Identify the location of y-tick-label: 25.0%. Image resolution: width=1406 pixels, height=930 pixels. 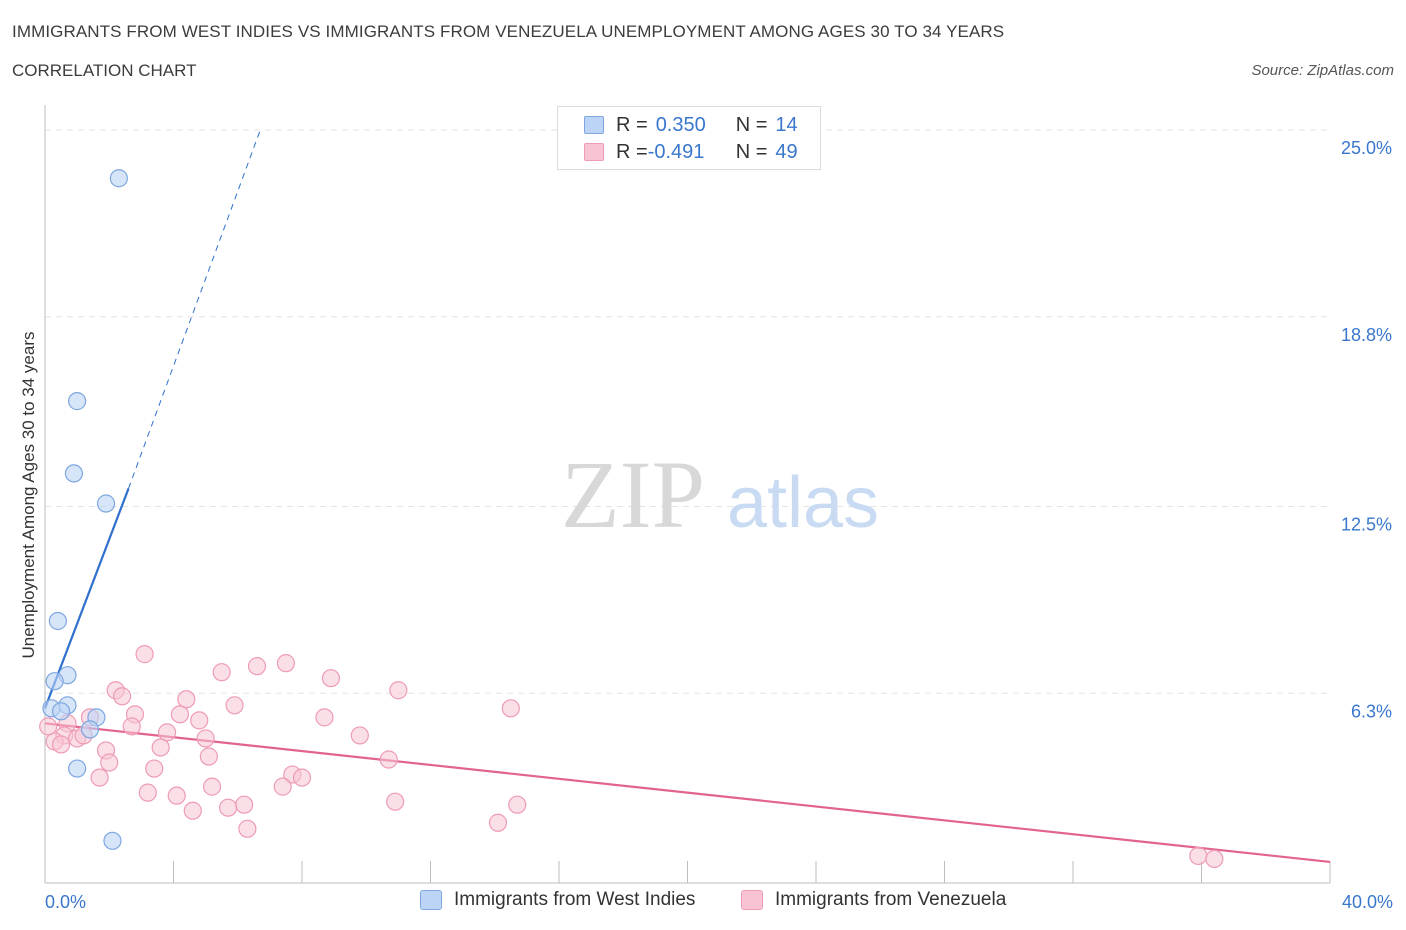
(1366, 148).